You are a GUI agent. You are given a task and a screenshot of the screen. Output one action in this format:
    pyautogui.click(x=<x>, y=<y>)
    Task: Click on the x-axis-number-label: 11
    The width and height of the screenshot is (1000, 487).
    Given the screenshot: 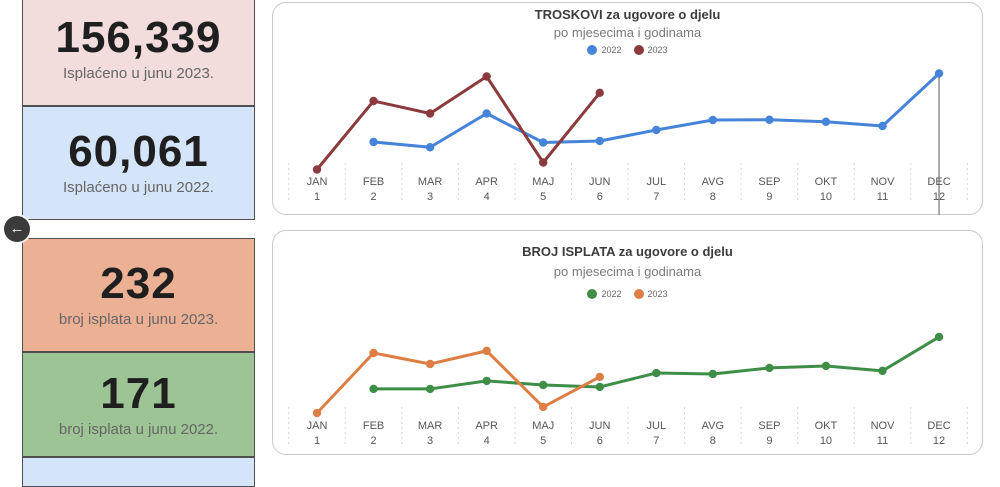 What is the action you would take?
    pyautogui.click(x=882, y=197)
    